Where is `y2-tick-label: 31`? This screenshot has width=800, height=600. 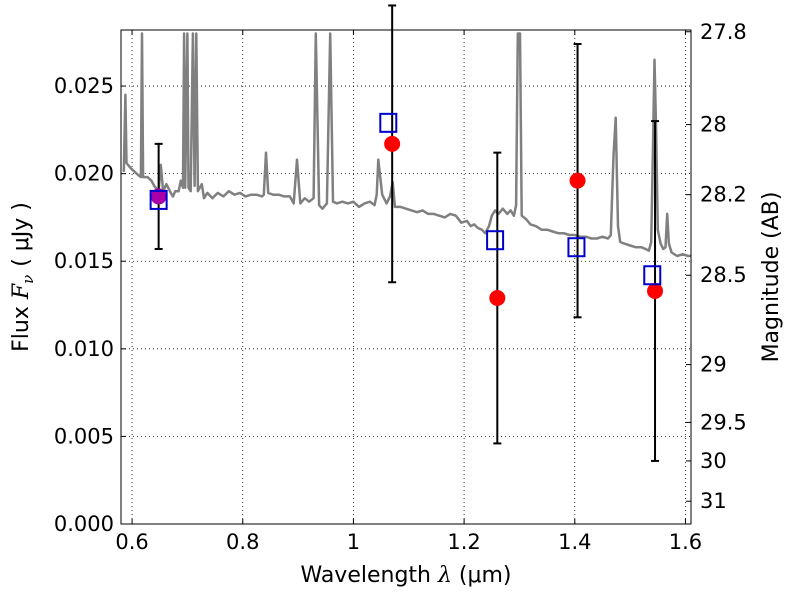 y2-tick-label: 31 is located at coordinates (713, 501).